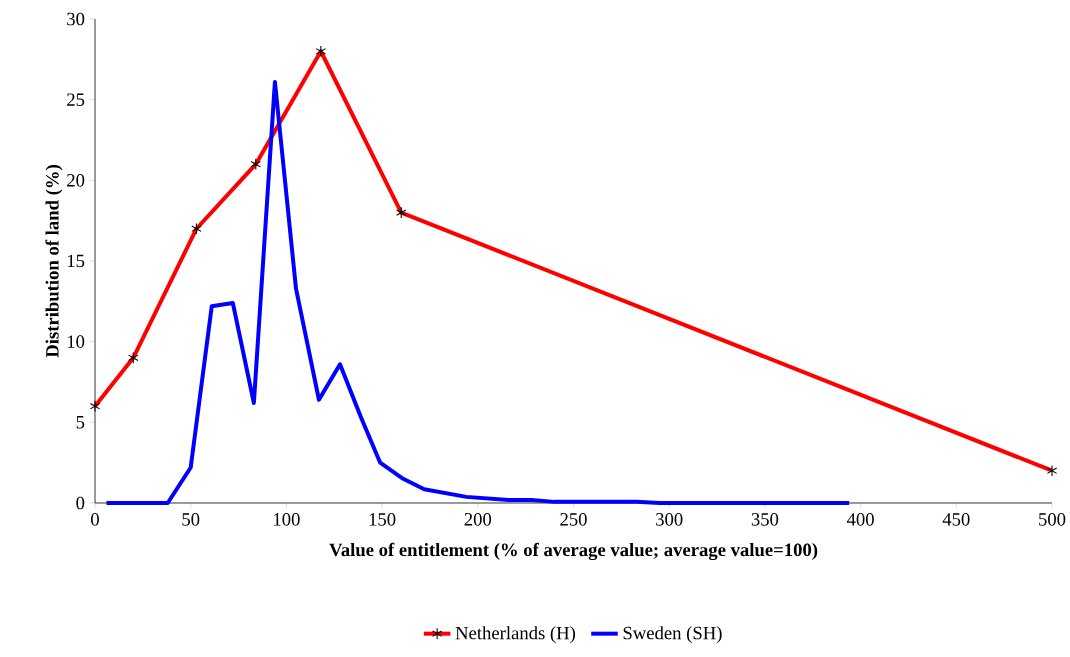 The height and width of the screenshot is (657, 1070). What do you see at coordinates (765, 519) in the screenshot?
I see `x-tick-label: 350` at bounding box center [765, 519].